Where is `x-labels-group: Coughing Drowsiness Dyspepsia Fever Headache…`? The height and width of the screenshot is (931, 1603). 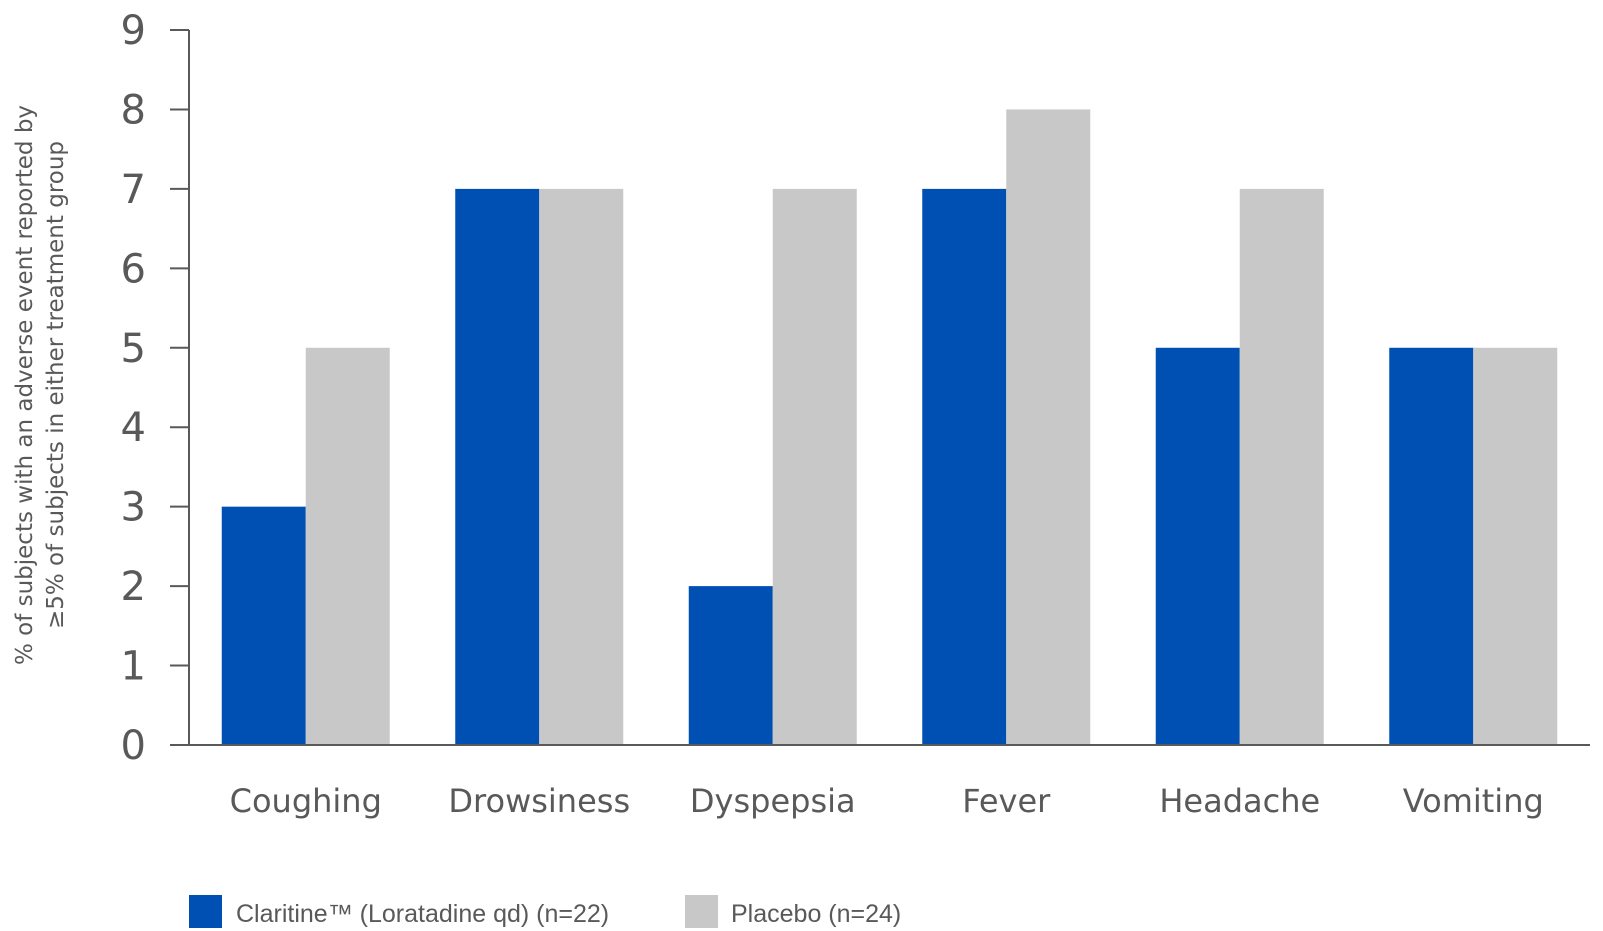
x-labels-group: Coughing Drowsiness Dyspepsia Fever Headache… is located at coordinates (887, 801).